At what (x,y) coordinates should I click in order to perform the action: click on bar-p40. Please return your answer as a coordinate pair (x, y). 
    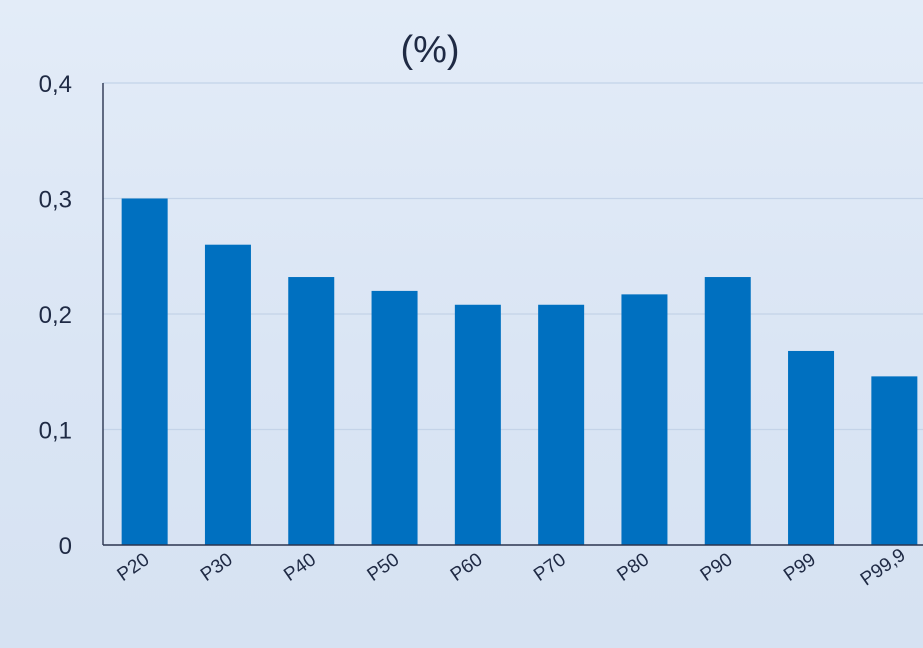
    Looking at the image, I should click on (311, 411).